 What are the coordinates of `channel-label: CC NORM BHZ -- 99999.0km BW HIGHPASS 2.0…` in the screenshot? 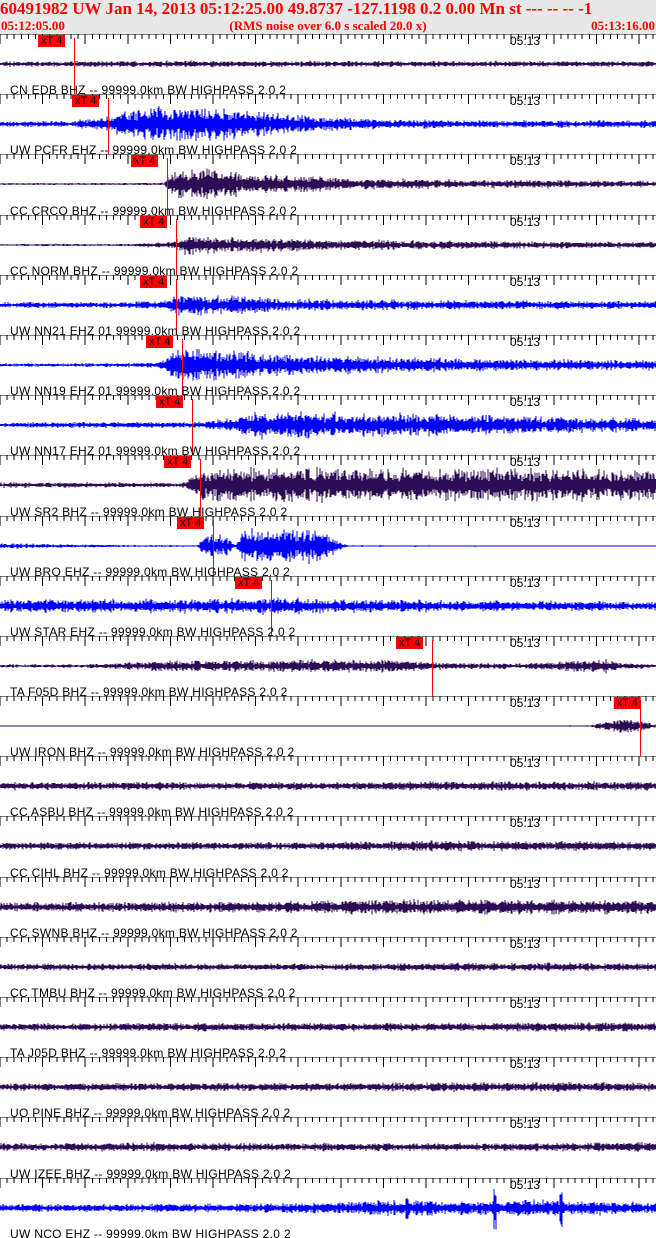 It's located at (154, 270).